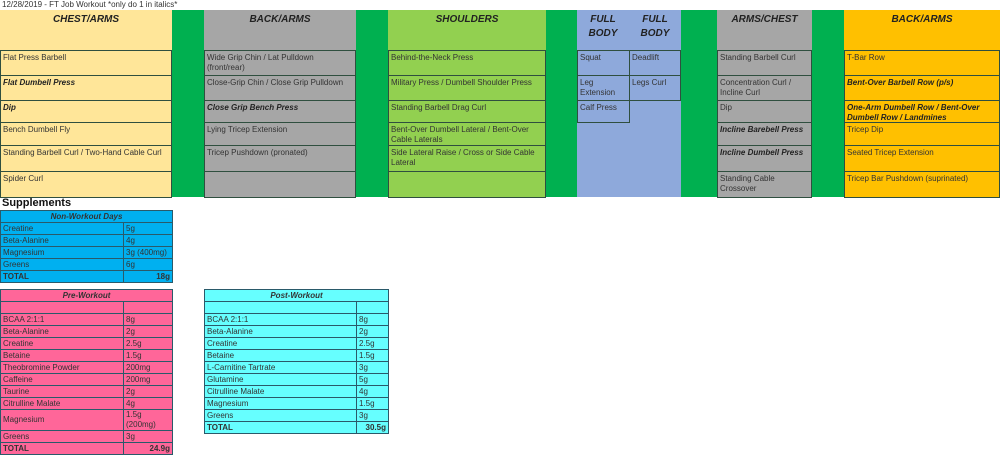  Describe the element at coordinates (764, 158) in the screenshot. I see `exercise-cell: Incline Dumbell Press` at that location.